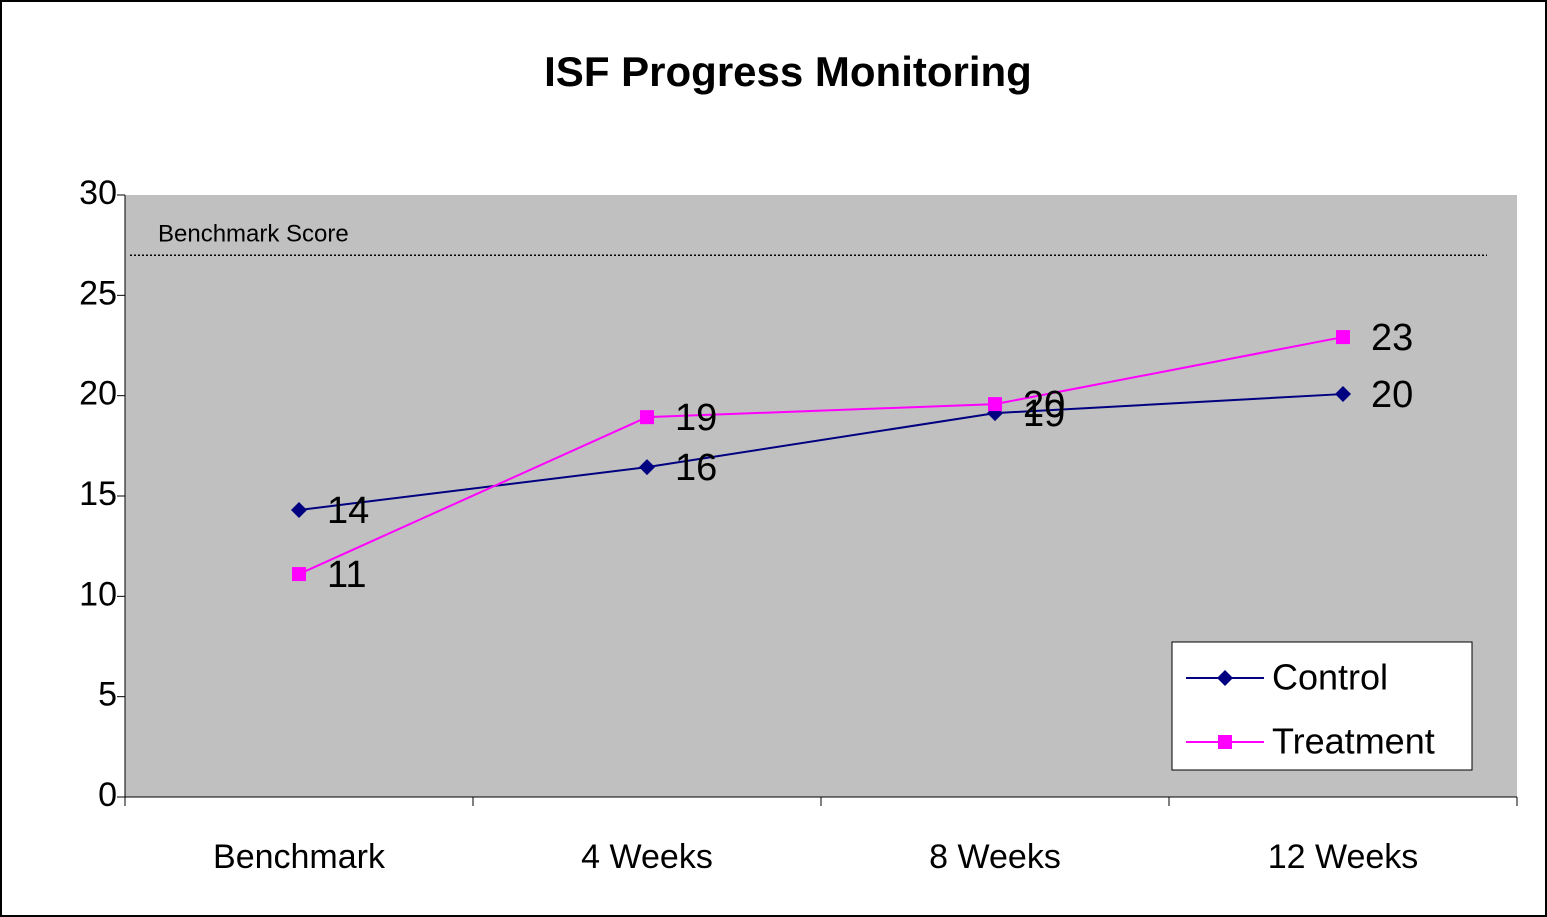 This screenshot has height=917, width=1547. Describe the element at coordinates (1330, 677) in the screenshot. I see `legend-label: Control` at that location.